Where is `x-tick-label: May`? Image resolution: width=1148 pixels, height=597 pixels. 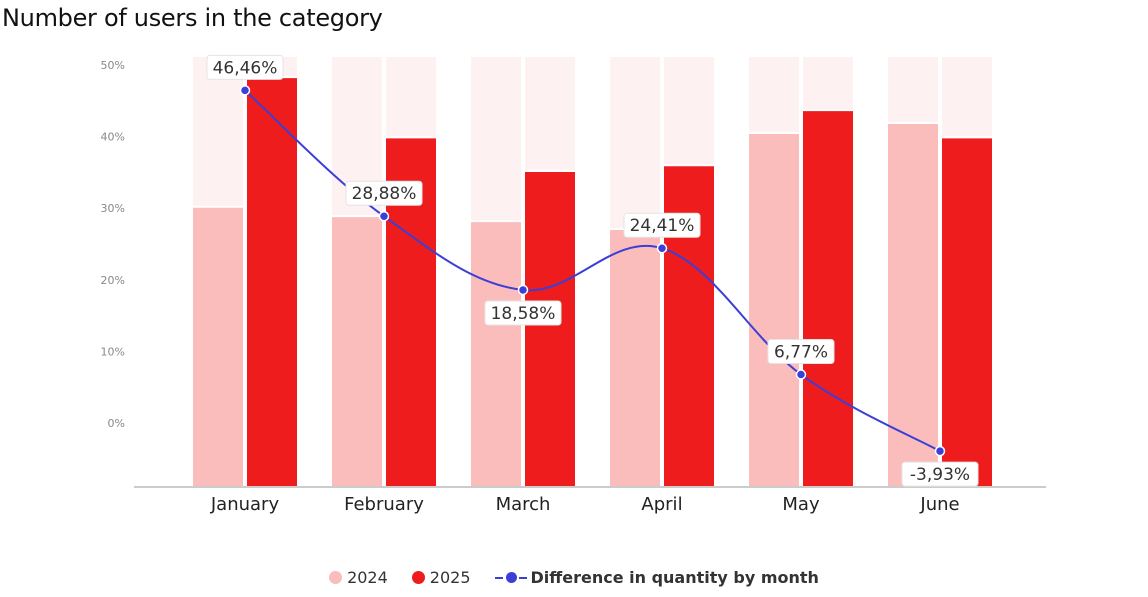 x-tick-label: May is located at coordinates (801, 504).